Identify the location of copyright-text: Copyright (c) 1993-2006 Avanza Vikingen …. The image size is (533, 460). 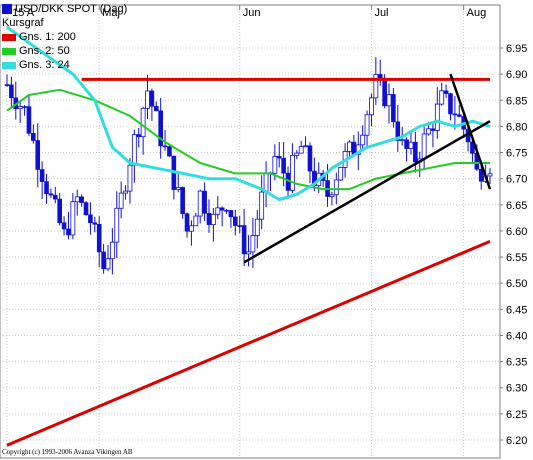
(67, 452).